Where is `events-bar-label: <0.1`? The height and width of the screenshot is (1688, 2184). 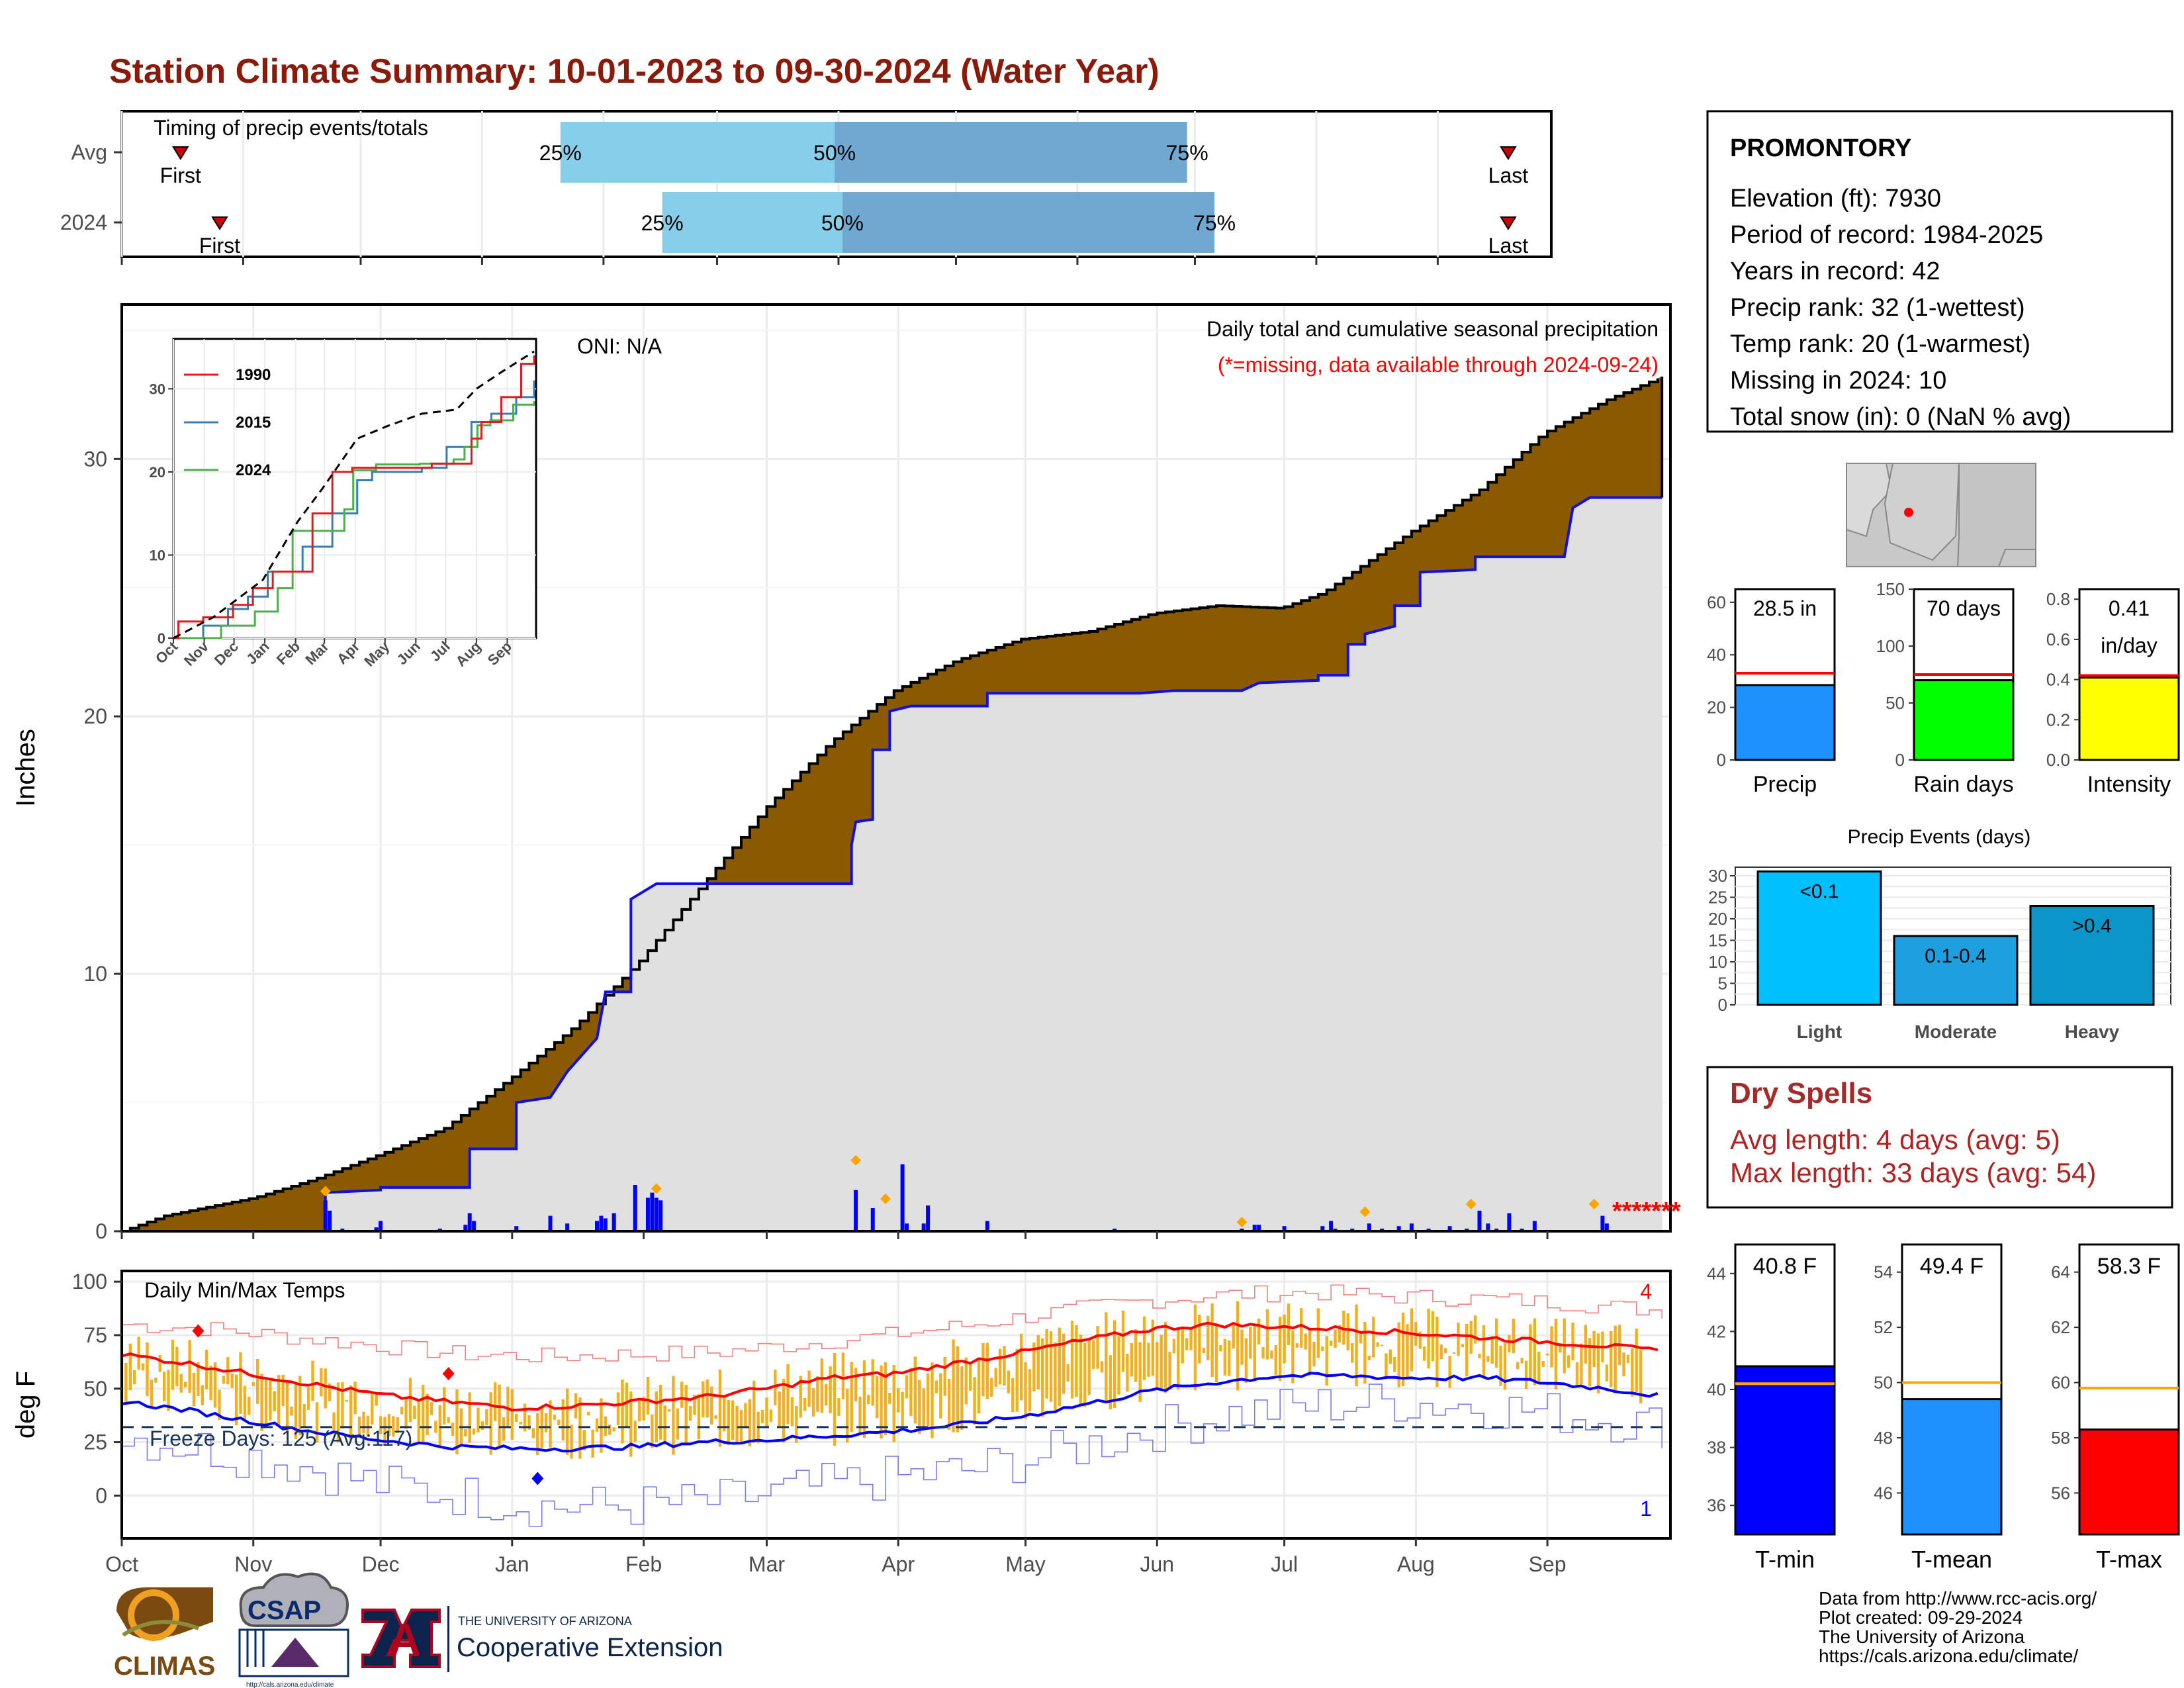
events-bar-label: <0.1 is located at coordinates (1819, 892).